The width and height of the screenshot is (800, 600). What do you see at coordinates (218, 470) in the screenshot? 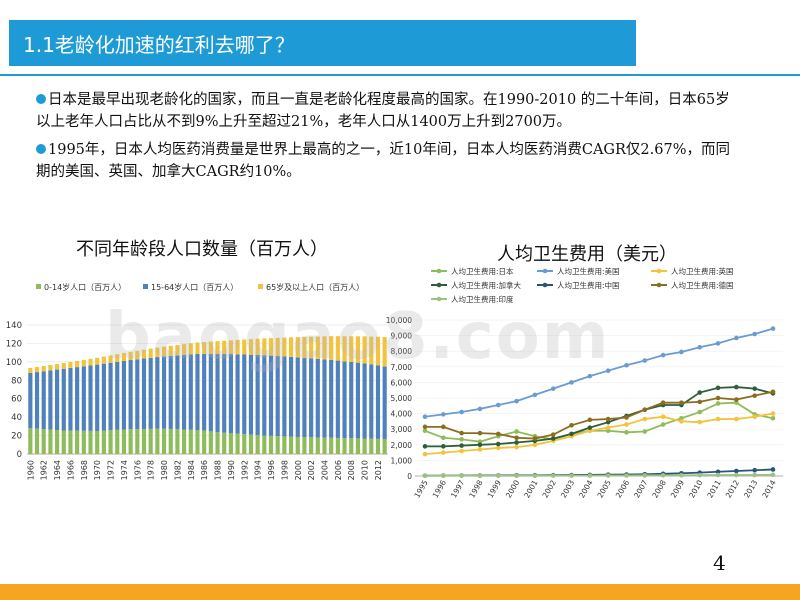
I see `x-tick-label: 1988` at bounding box center [218, 470].